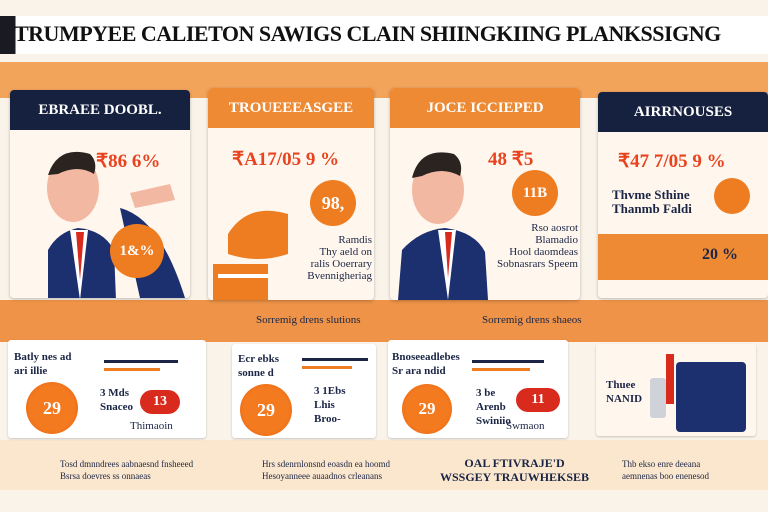 The width and height of the screenshot is (768, 512). I want to click on panel-percent: ₹A17/05 9 %, so click(286, 159).